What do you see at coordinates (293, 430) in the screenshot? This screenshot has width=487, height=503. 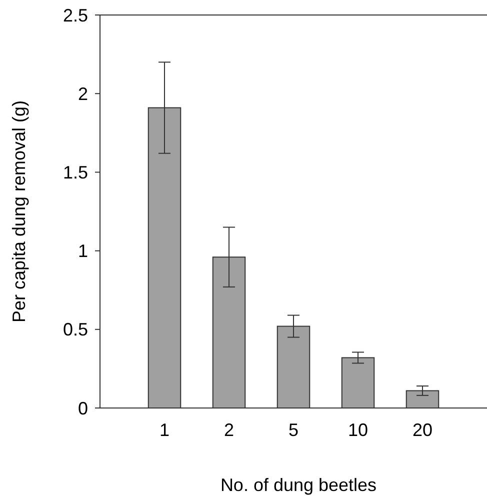 I see `x-tick-label: 5` at bounding box center [293, 430].